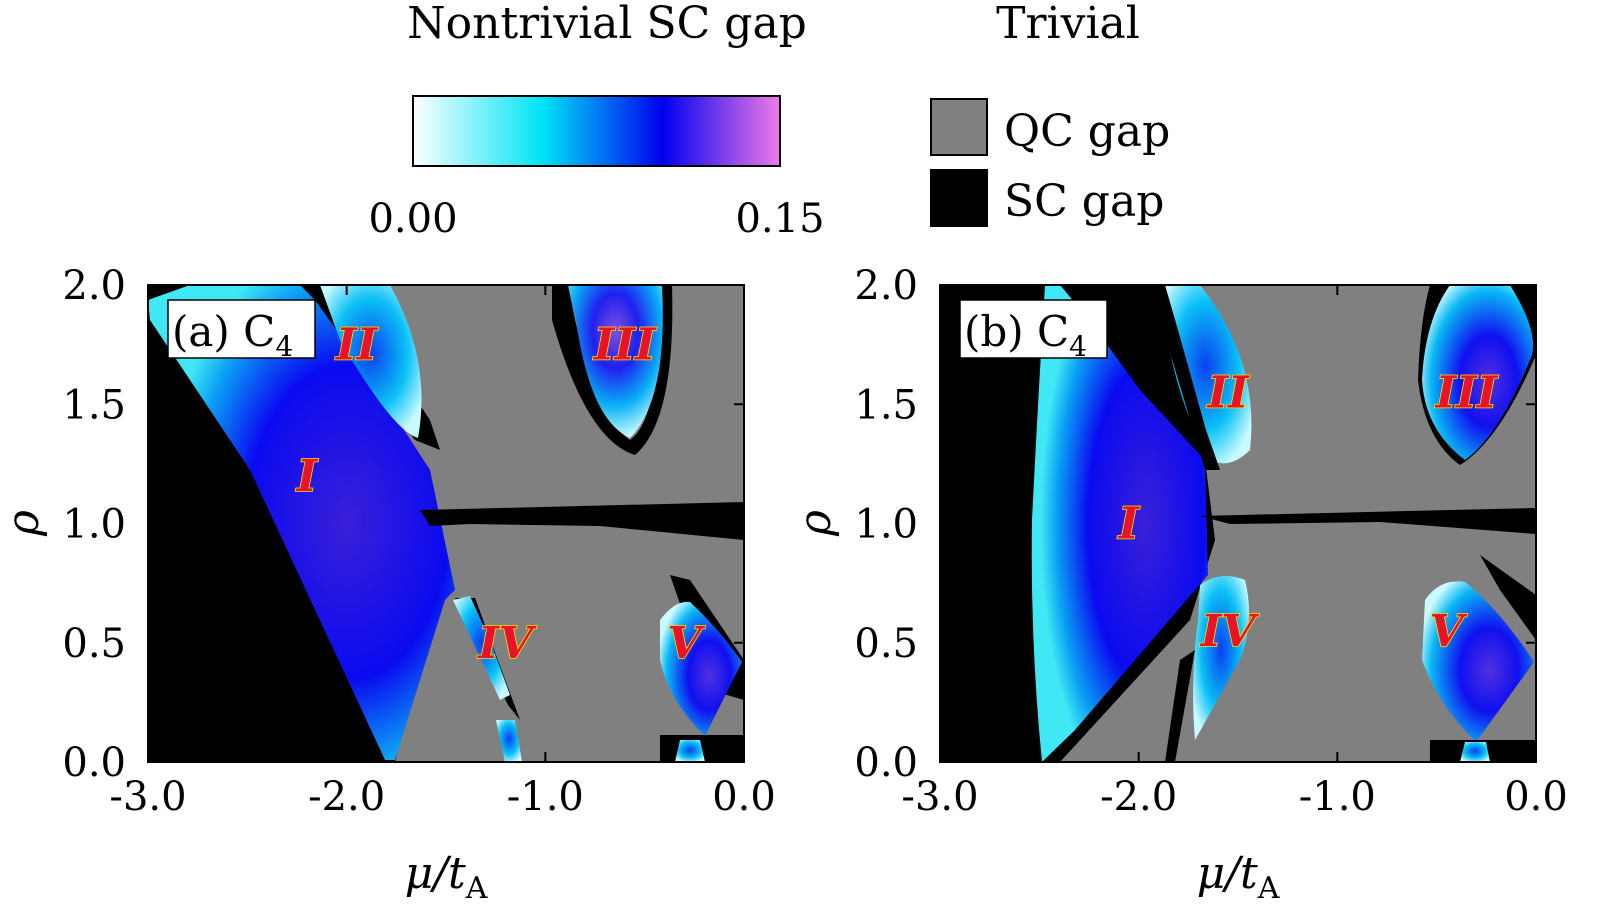 The height and width of the screenshot is (910, 1603). What do you see at coordinates (1536, 797) in the screenshot?
I see `panel-b-xtick-label-3: 0.0` at bounding box center [1536, 797].